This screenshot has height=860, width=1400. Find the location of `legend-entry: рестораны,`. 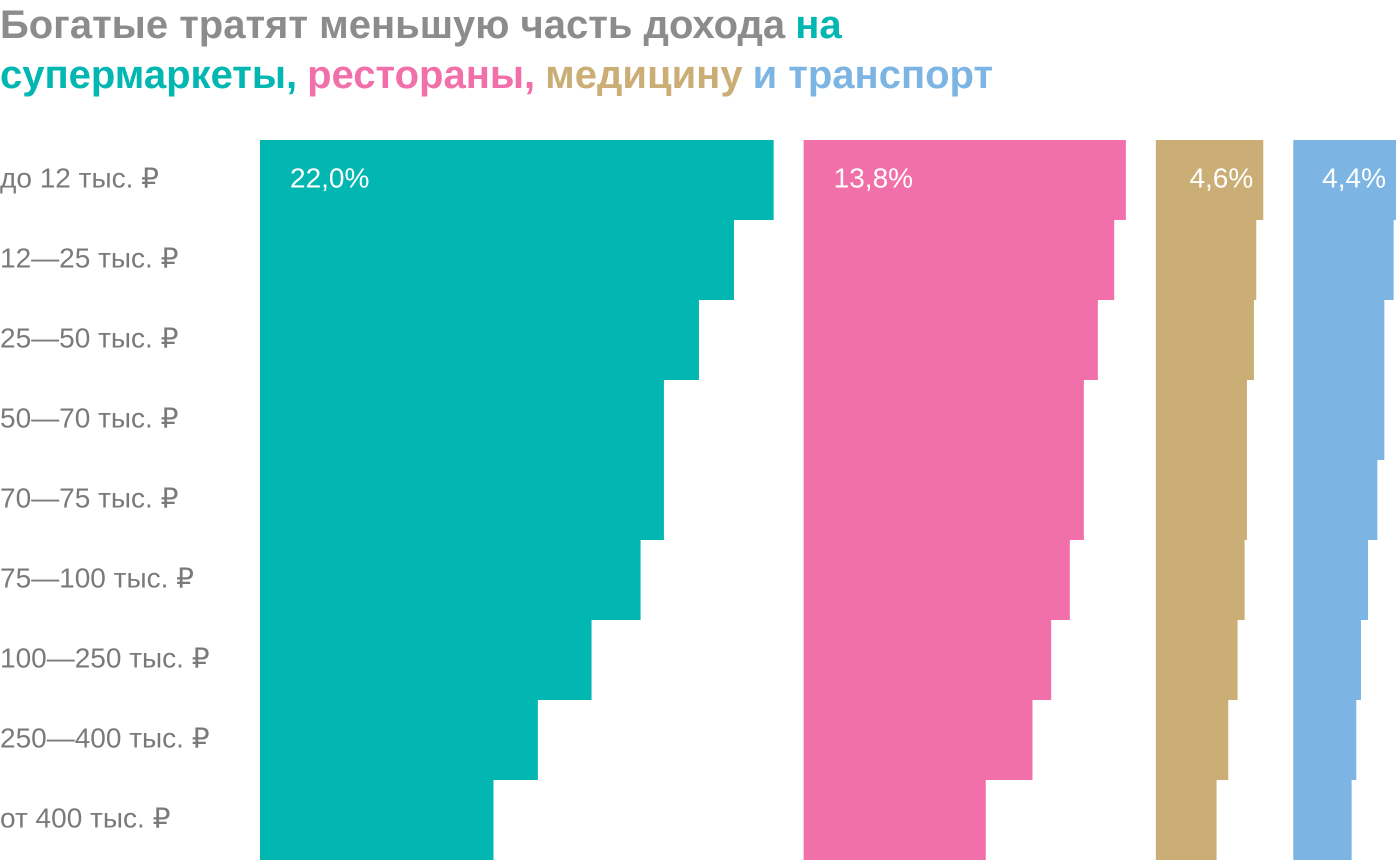

legend-entry: рестораны, is located at coordinates (421, 75).